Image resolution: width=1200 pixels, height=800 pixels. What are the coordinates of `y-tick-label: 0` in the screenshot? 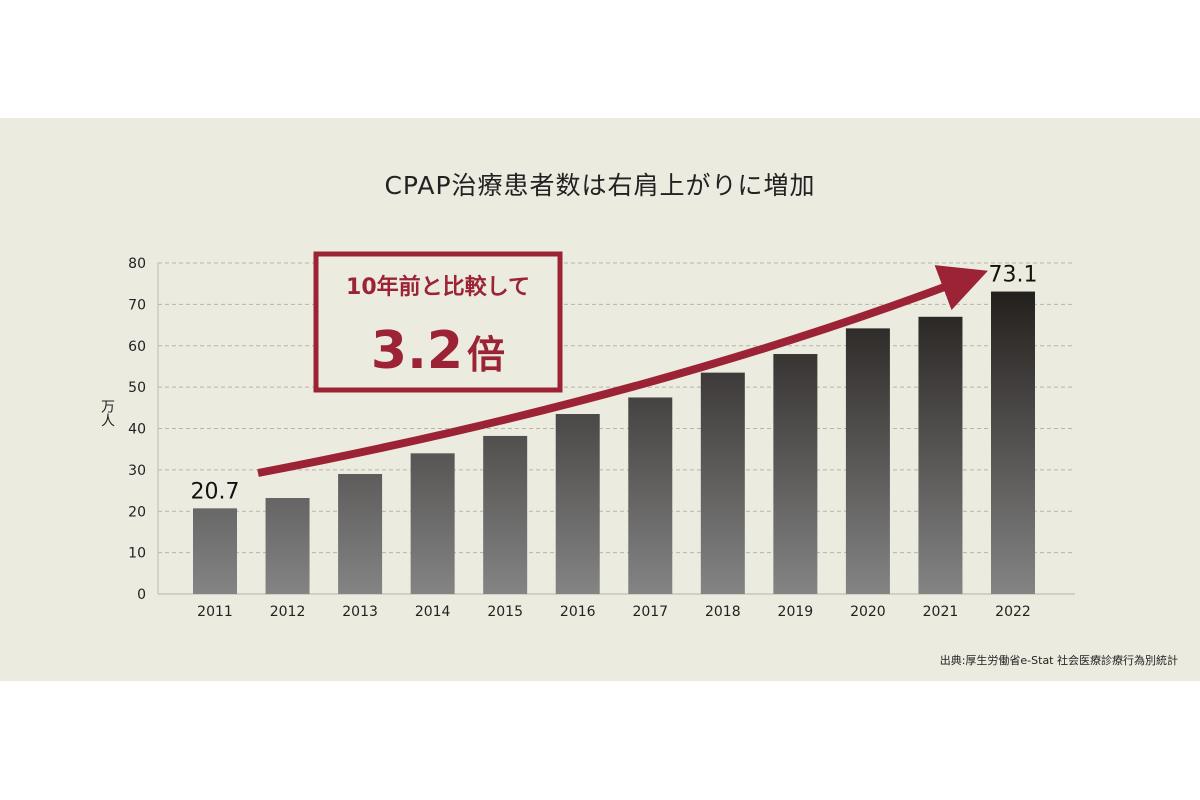 It's located at (141, 595).